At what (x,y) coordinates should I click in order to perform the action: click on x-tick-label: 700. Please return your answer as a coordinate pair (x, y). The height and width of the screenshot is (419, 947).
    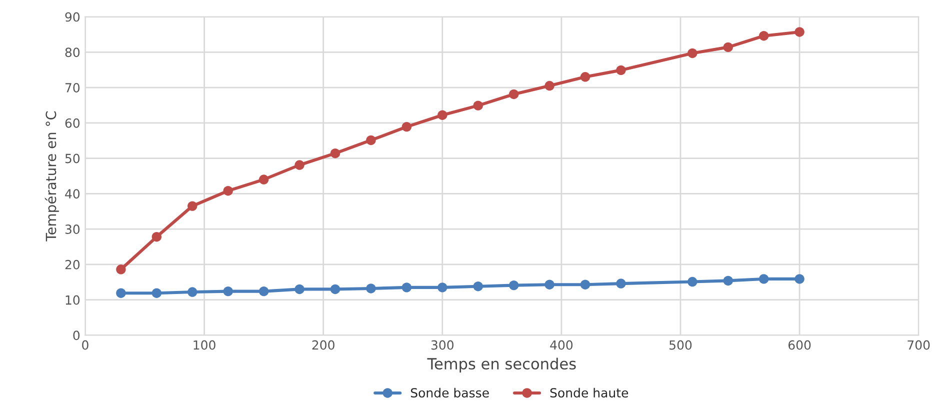
    Looking at the image, I should click on (919, 345).